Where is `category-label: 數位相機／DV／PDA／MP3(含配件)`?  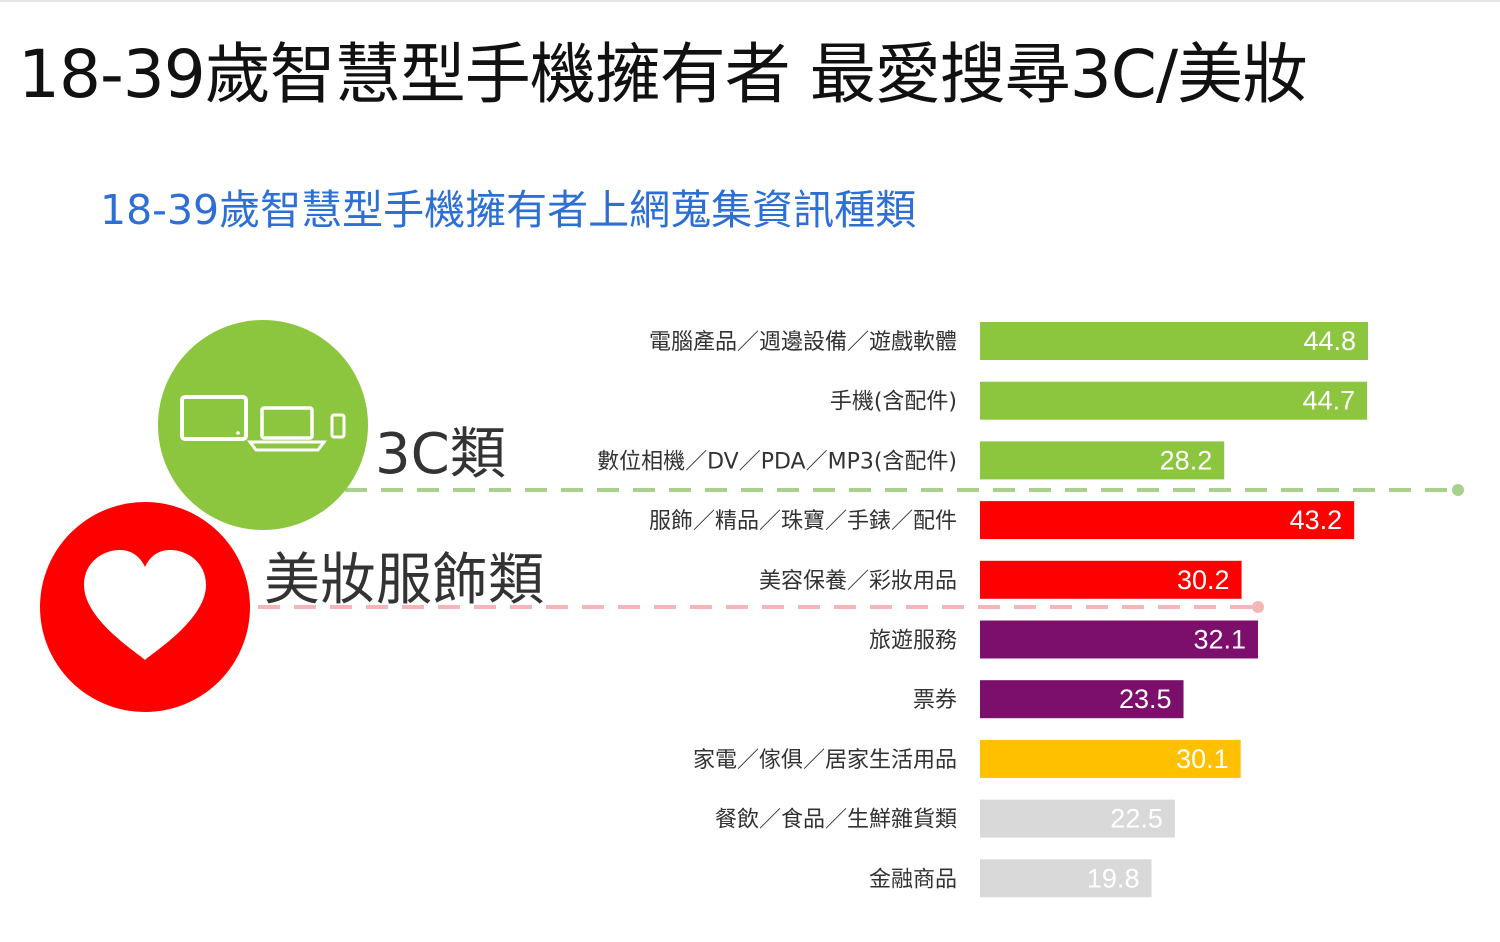
category-label: 數位相機／DV／PDA／MP3(含配件) is located at coordinates (777, 461).